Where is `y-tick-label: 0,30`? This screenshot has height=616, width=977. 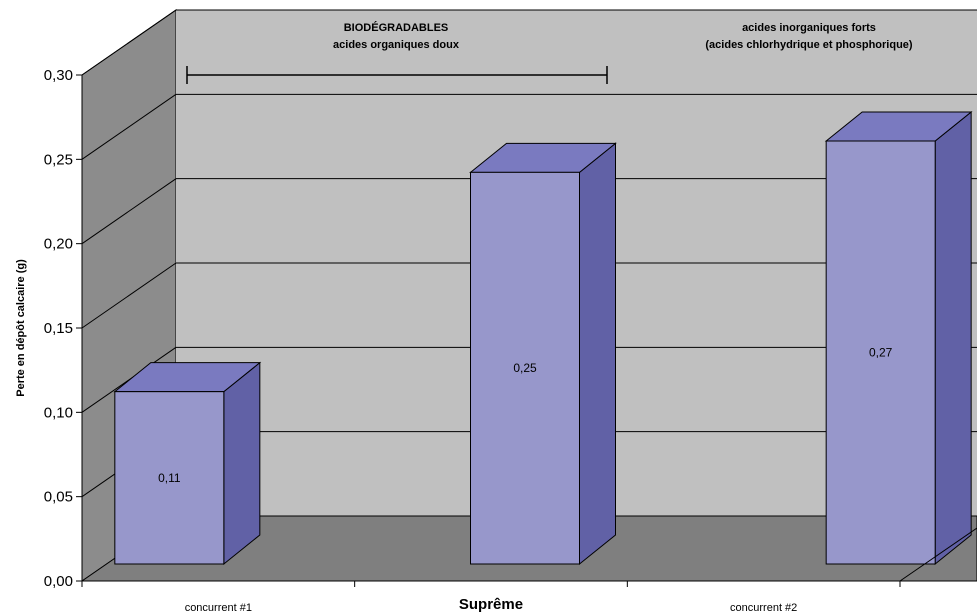 y-tick-label: 0,30 is located at coordinates (58, 75).